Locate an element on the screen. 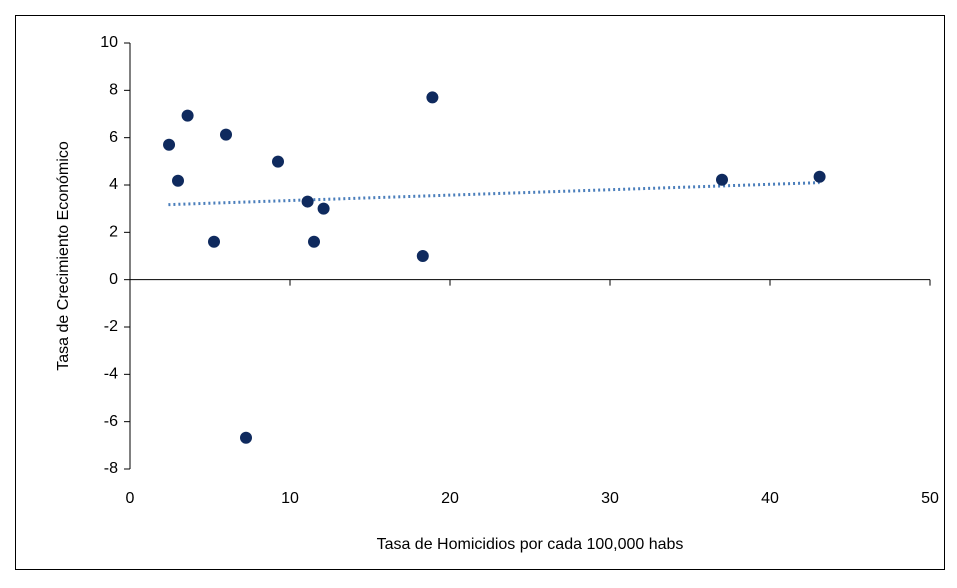 This screenshot has width=957, height=588. x-tick-label: 20 is located at coordinates (450, 498).